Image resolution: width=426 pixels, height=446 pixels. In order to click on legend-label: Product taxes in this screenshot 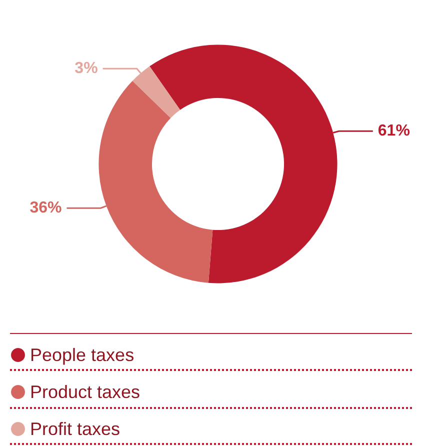, I will do `click(85, 392)`.